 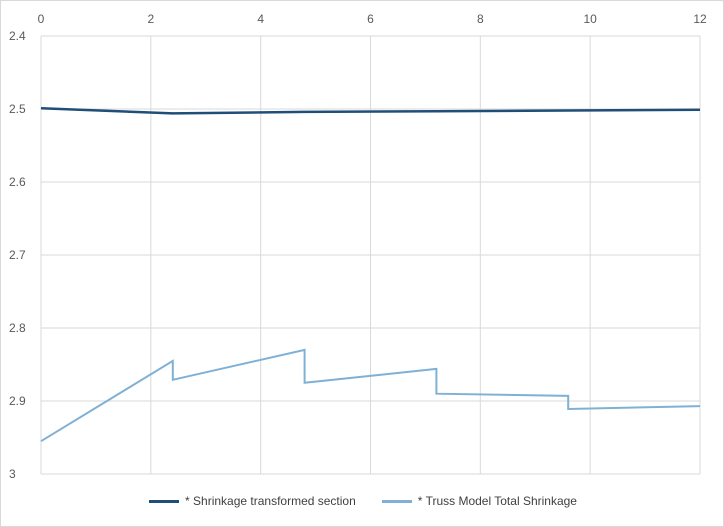 I want to click on x-tick-label: 2, so click(x=150, y=19).